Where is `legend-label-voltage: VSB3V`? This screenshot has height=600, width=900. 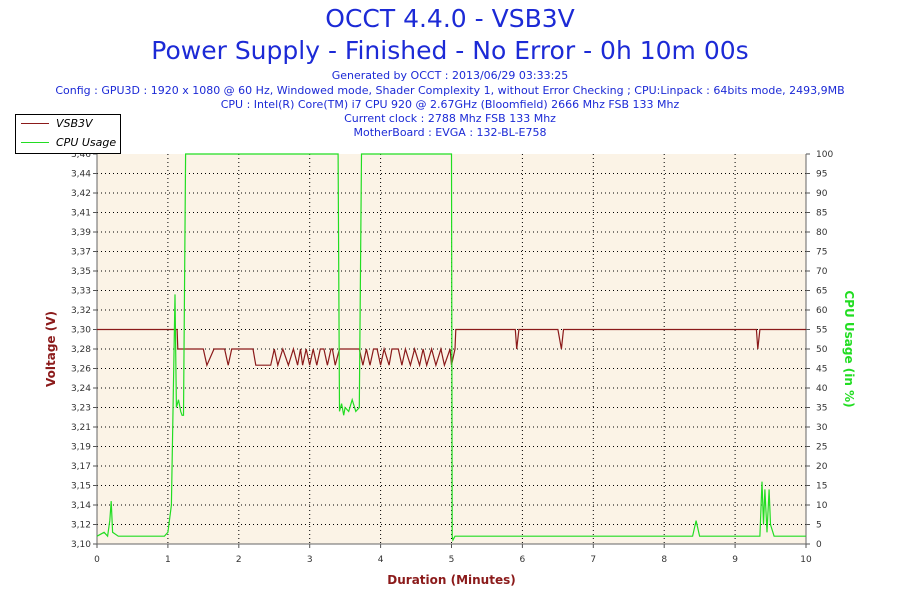
legend-label-voltage: VSB3V is located at coordinates (74, 123).